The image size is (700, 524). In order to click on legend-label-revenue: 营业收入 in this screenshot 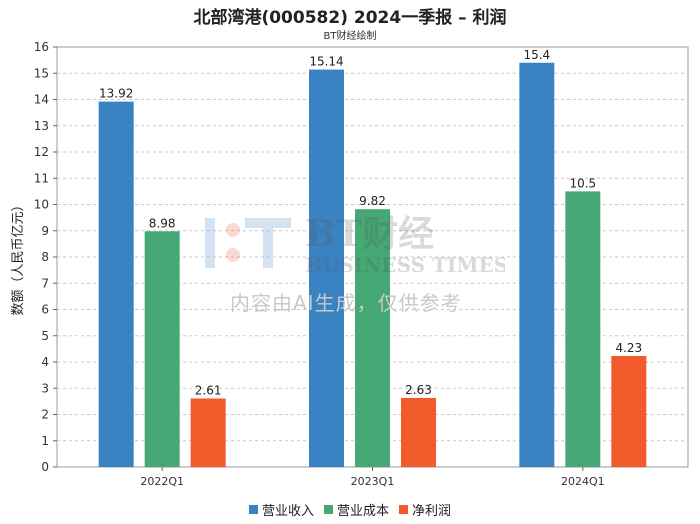, I will do `click(287, 511)`.